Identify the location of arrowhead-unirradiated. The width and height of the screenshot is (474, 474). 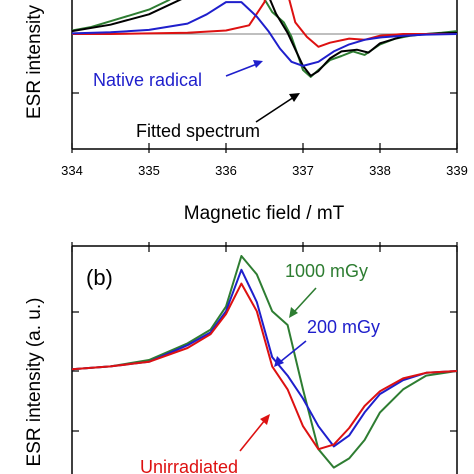
(265, 419).